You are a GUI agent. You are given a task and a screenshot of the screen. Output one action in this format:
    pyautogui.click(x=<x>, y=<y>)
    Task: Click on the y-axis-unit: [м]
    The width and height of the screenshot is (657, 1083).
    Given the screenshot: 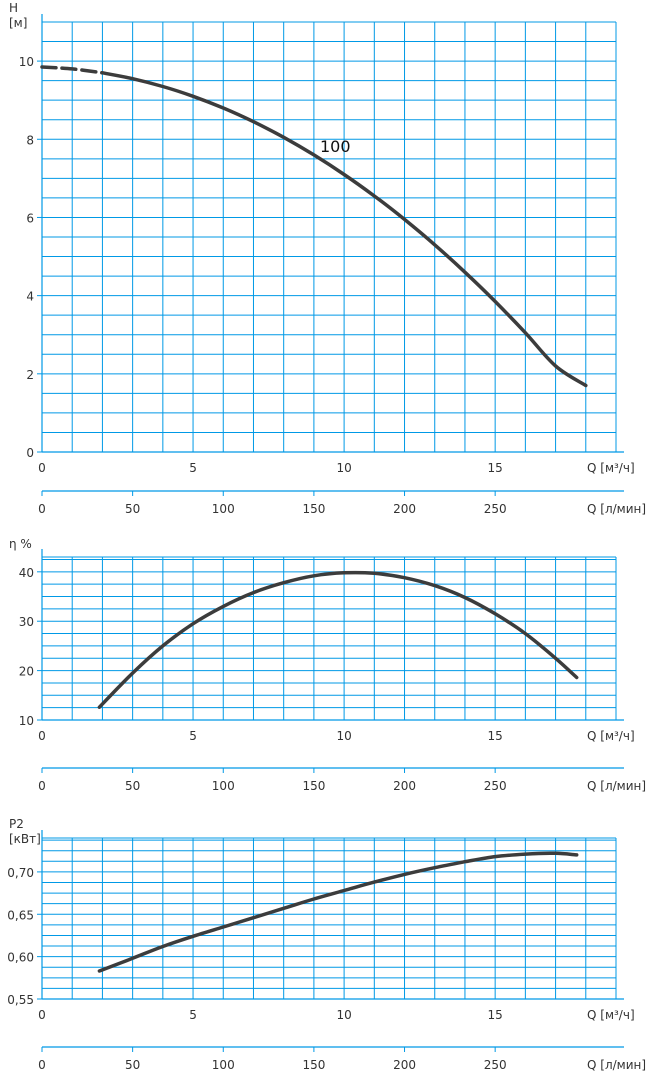 What is the action you would take?
    pyautogui.click(x=18, y=23)
    